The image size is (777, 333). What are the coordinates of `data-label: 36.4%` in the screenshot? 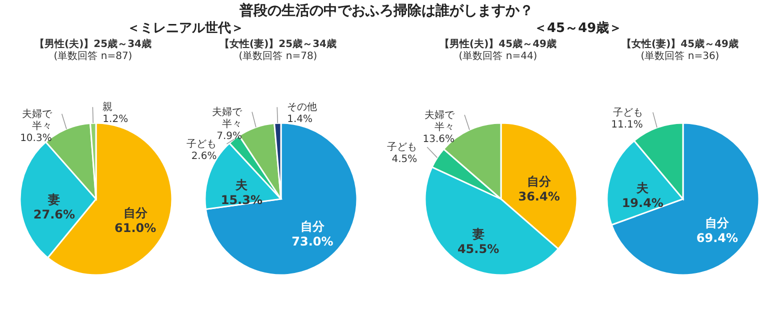 It's located at (539, 197).